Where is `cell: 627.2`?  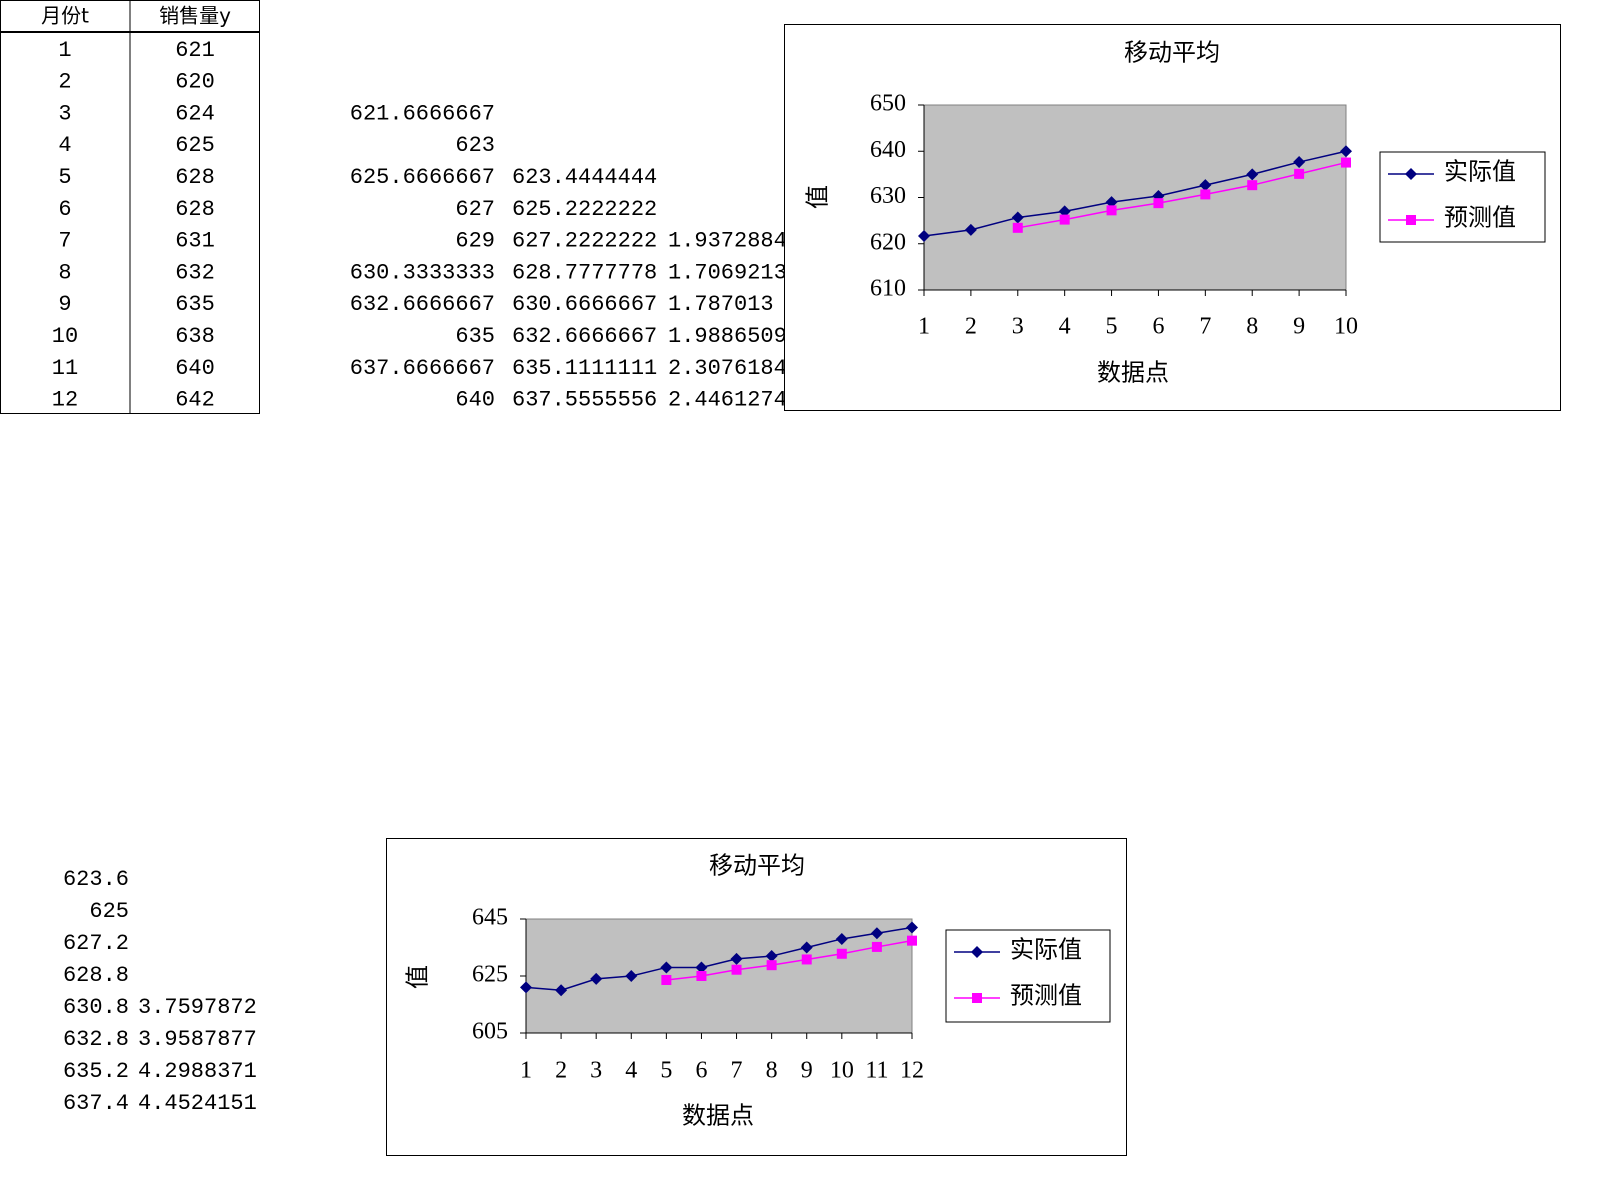 cell: 627.2 is located at coordinates (96, 943).